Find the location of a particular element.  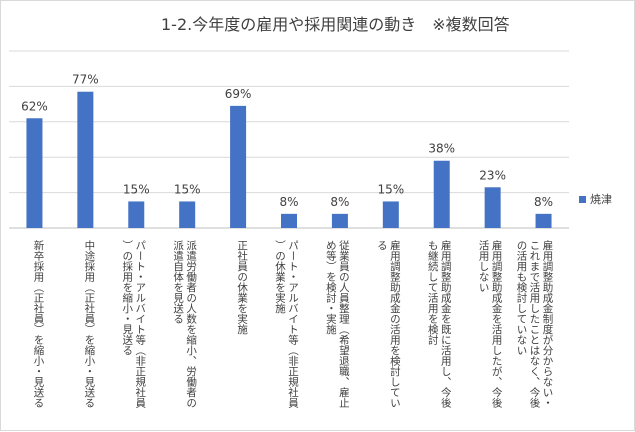

data-label: 23% is located at coordinates (492, 175).